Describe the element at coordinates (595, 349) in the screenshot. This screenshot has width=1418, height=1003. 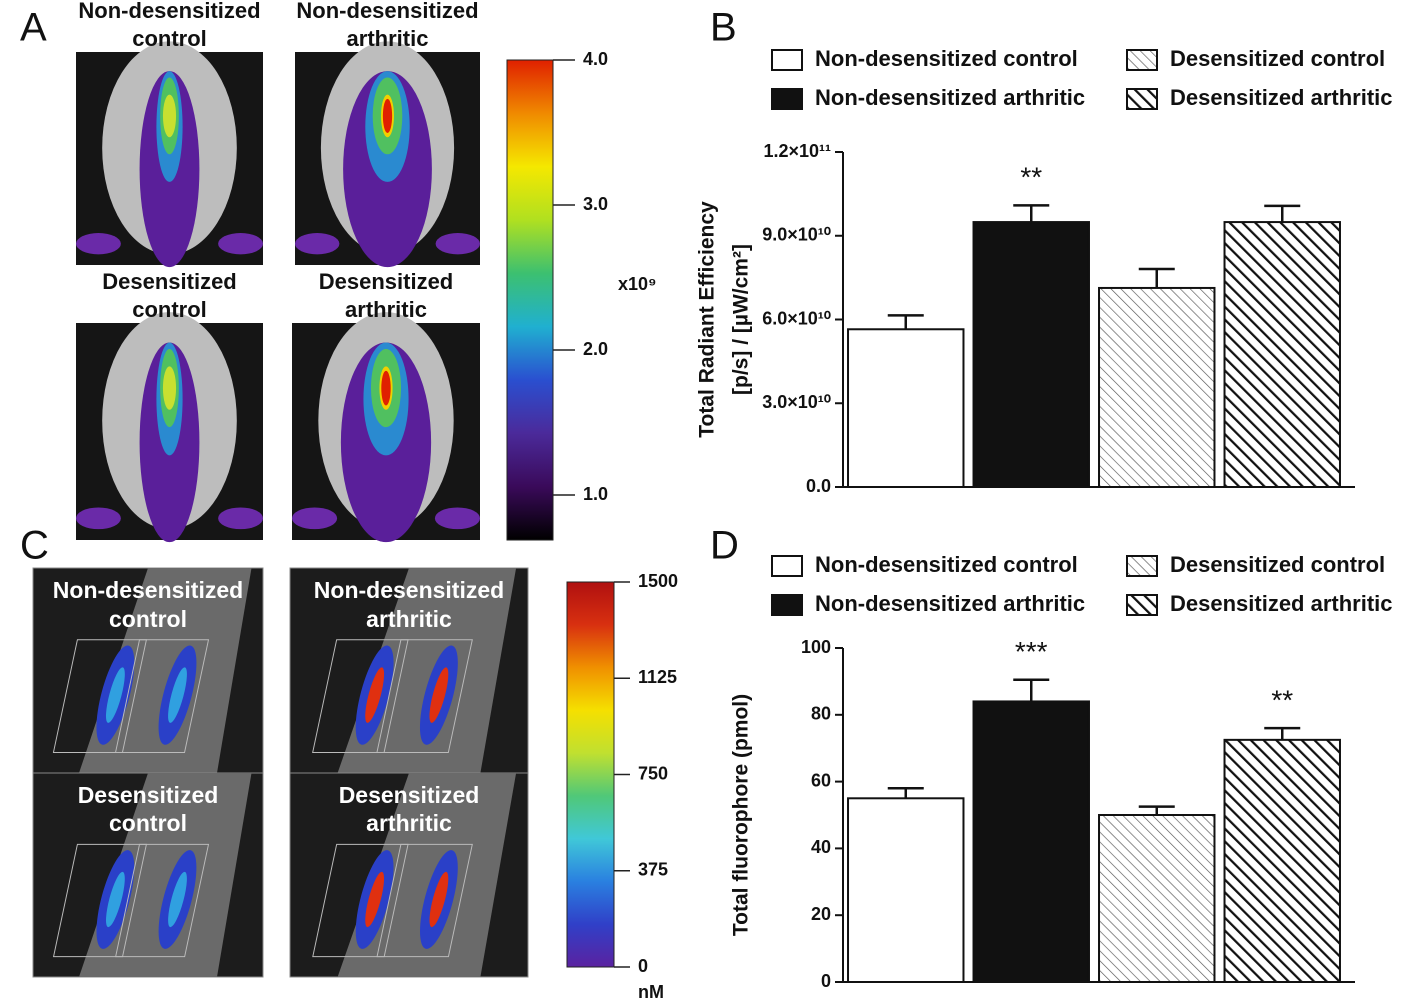
I see `colorbar-tick-label: 2.0` at that location.